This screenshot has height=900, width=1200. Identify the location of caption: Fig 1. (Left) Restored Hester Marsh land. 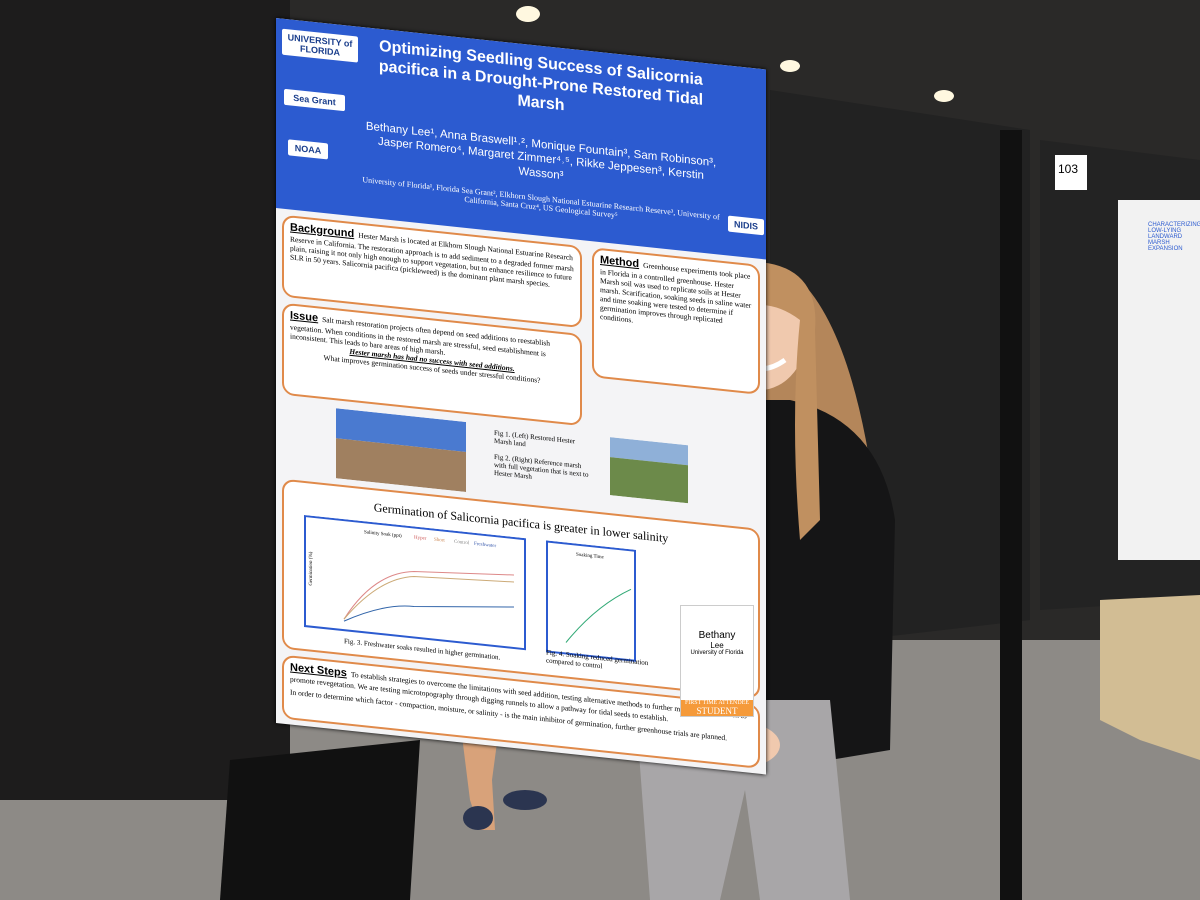
(535, 438).